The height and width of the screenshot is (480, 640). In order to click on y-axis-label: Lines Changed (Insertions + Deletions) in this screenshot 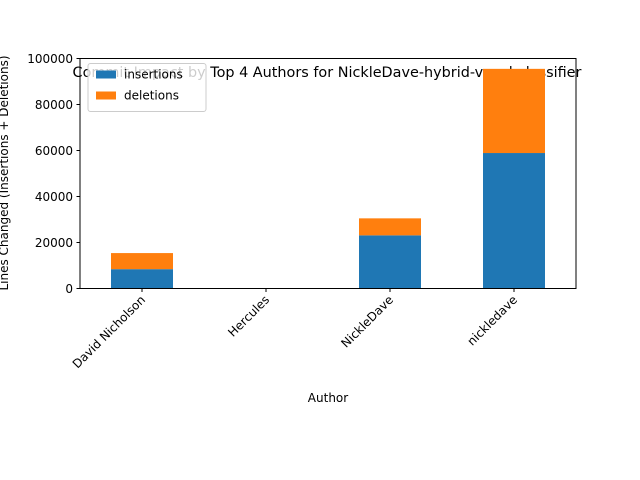, I will do `click(5, 172)`.